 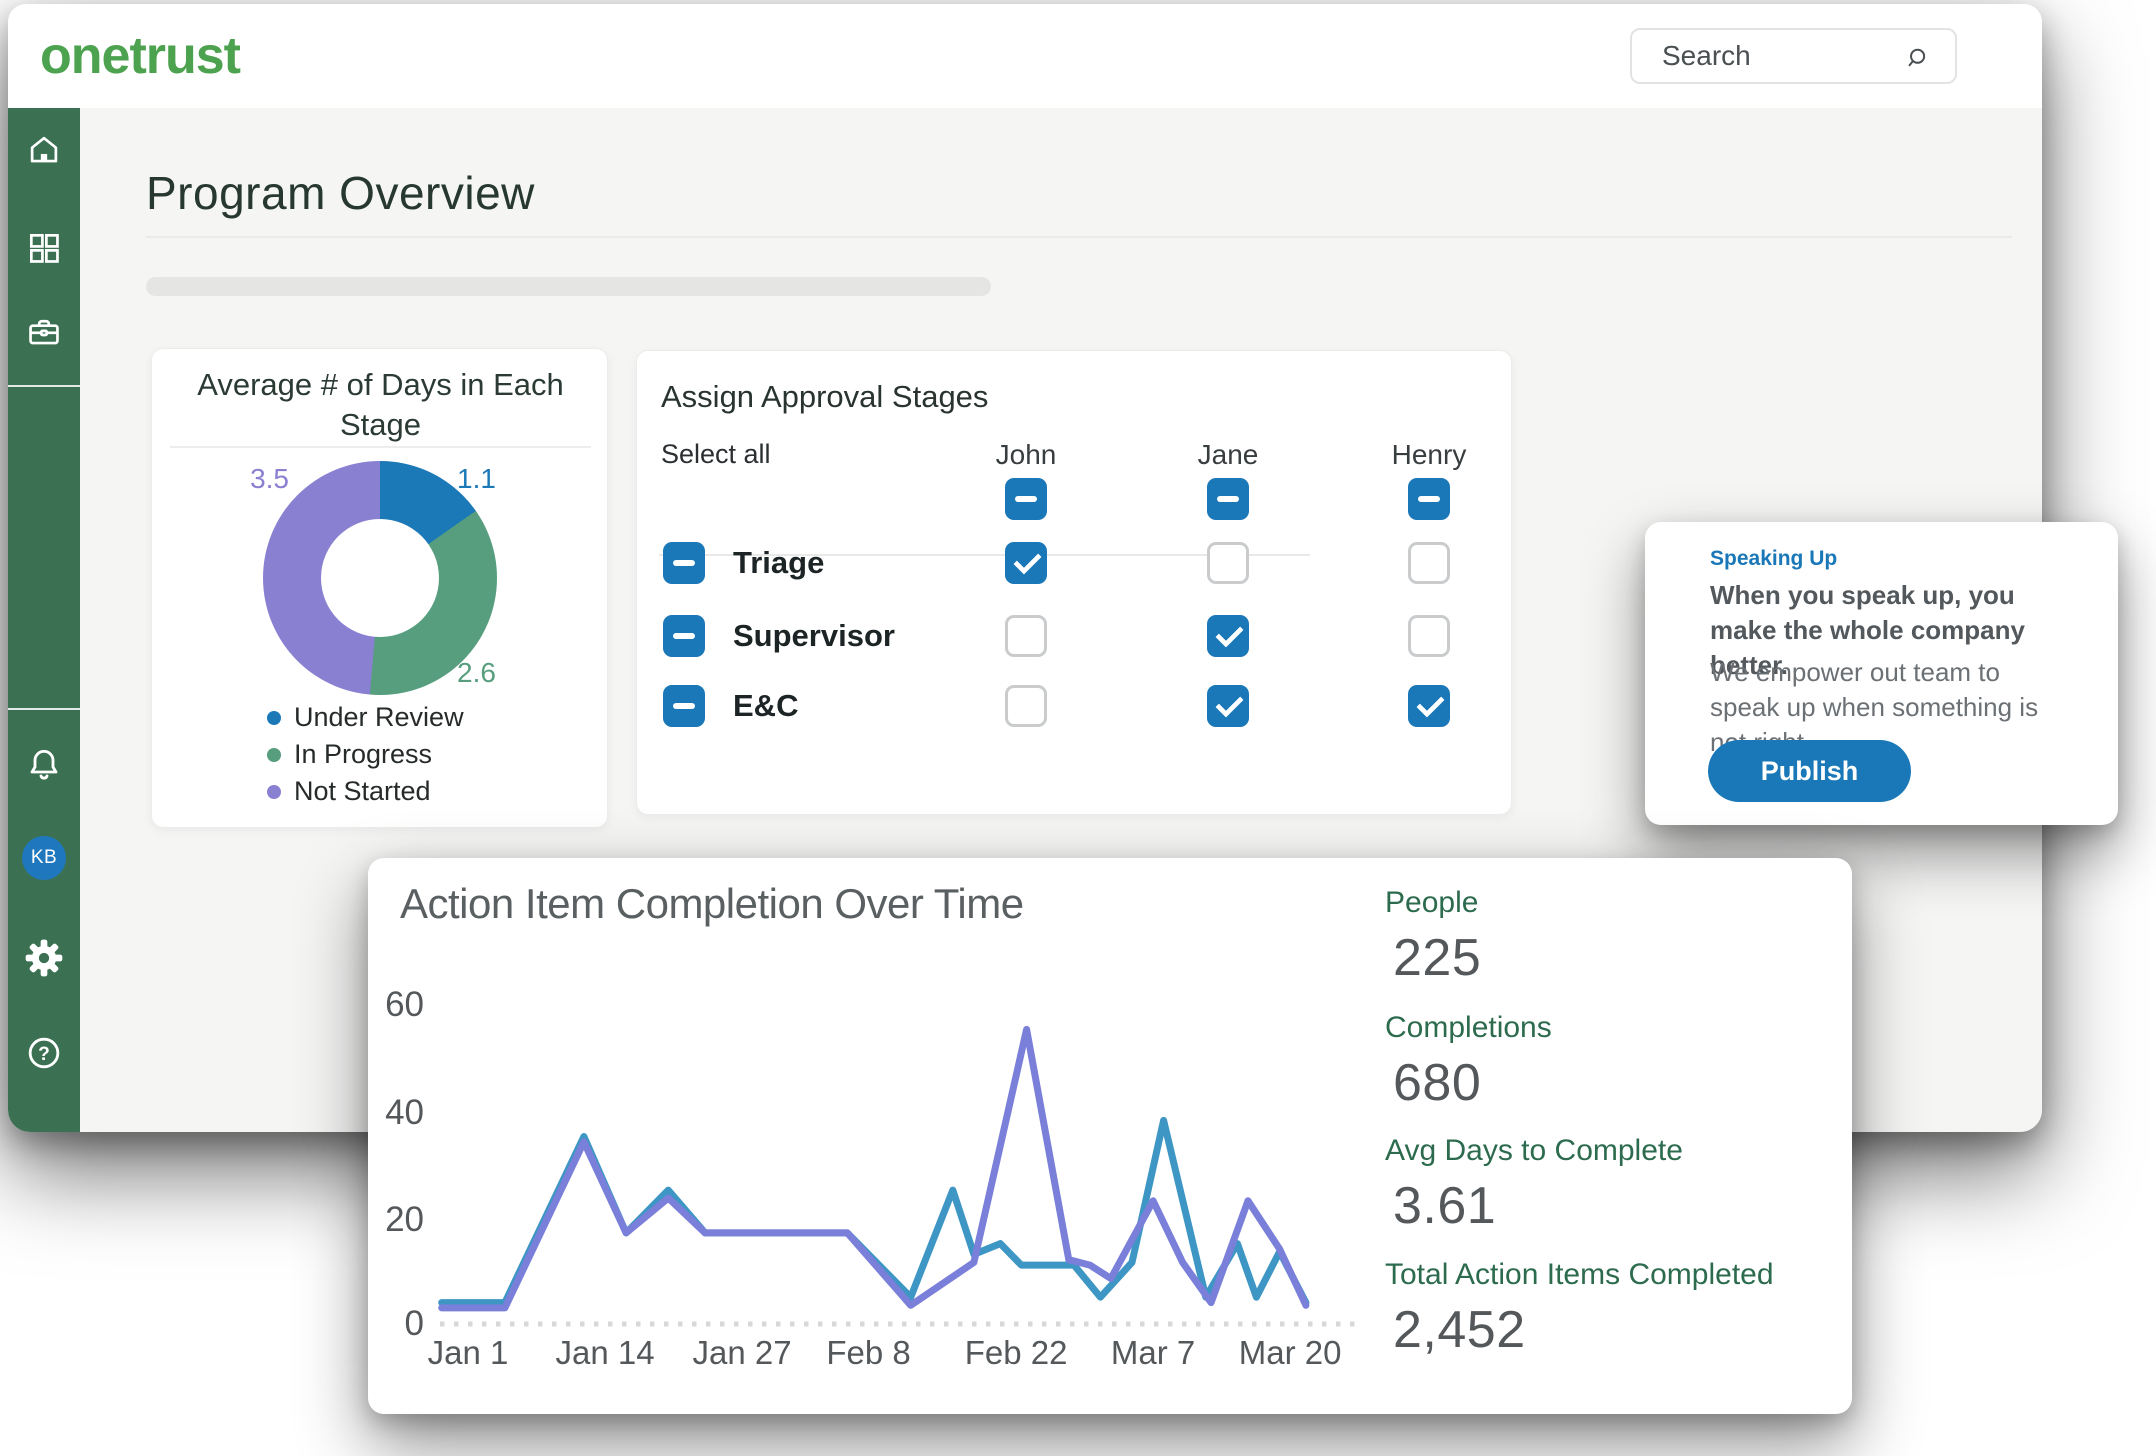 I want to click on x-axis-tick: Jan 14, so click(x=605, y=1352).